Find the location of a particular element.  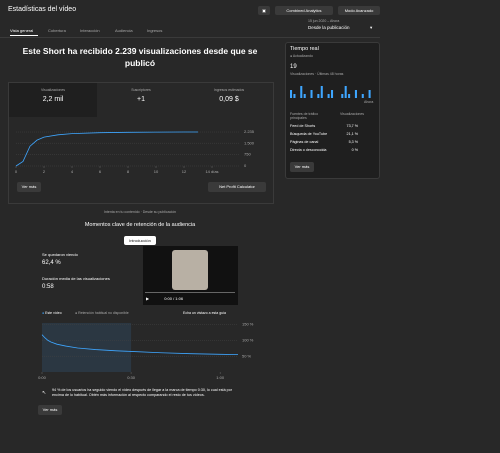

metric-value: 2,2 mil is located at coordinates (53, 99).